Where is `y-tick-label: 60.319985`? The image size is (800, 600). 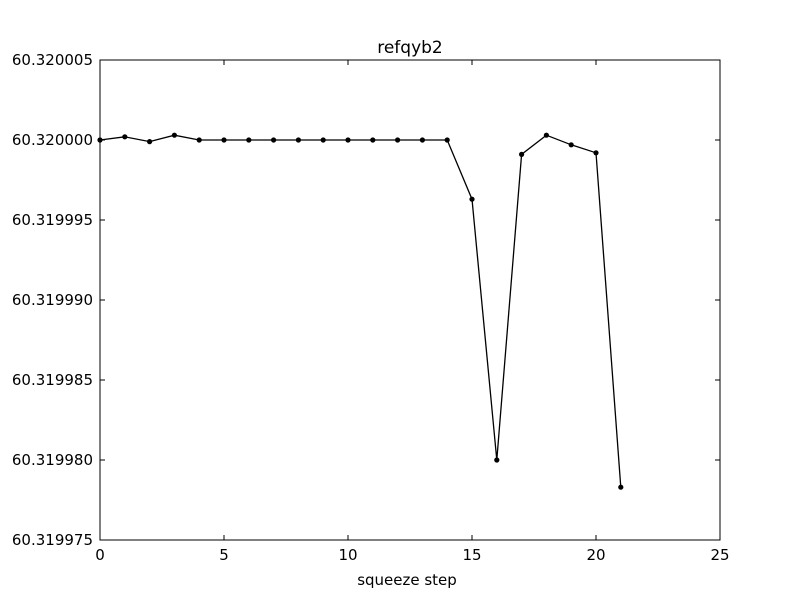
y-tick-label: 60.319985 is located at coordinates (52, 380).